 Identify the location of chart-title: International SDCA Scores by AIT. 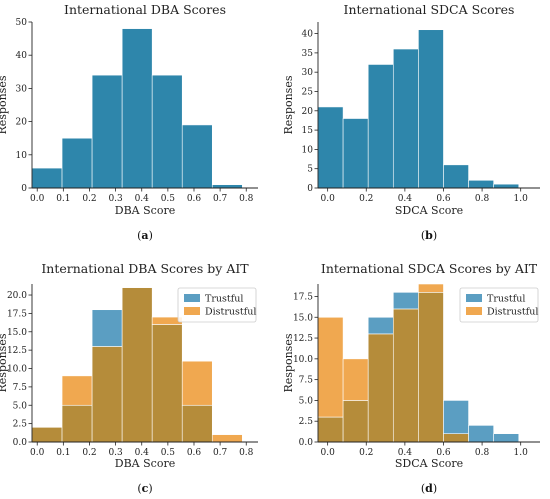
(429, 268).